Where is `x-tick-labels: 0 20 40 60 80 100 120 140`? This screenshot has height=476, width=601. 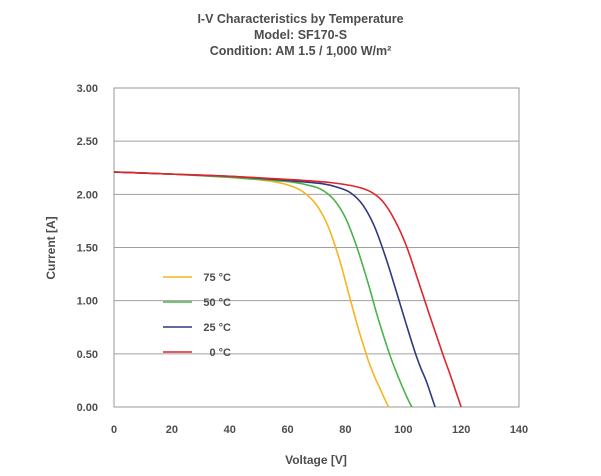
x-tick-labels: 0 20 40 60 80 100 120 140 is located at coordinates (319, 430).